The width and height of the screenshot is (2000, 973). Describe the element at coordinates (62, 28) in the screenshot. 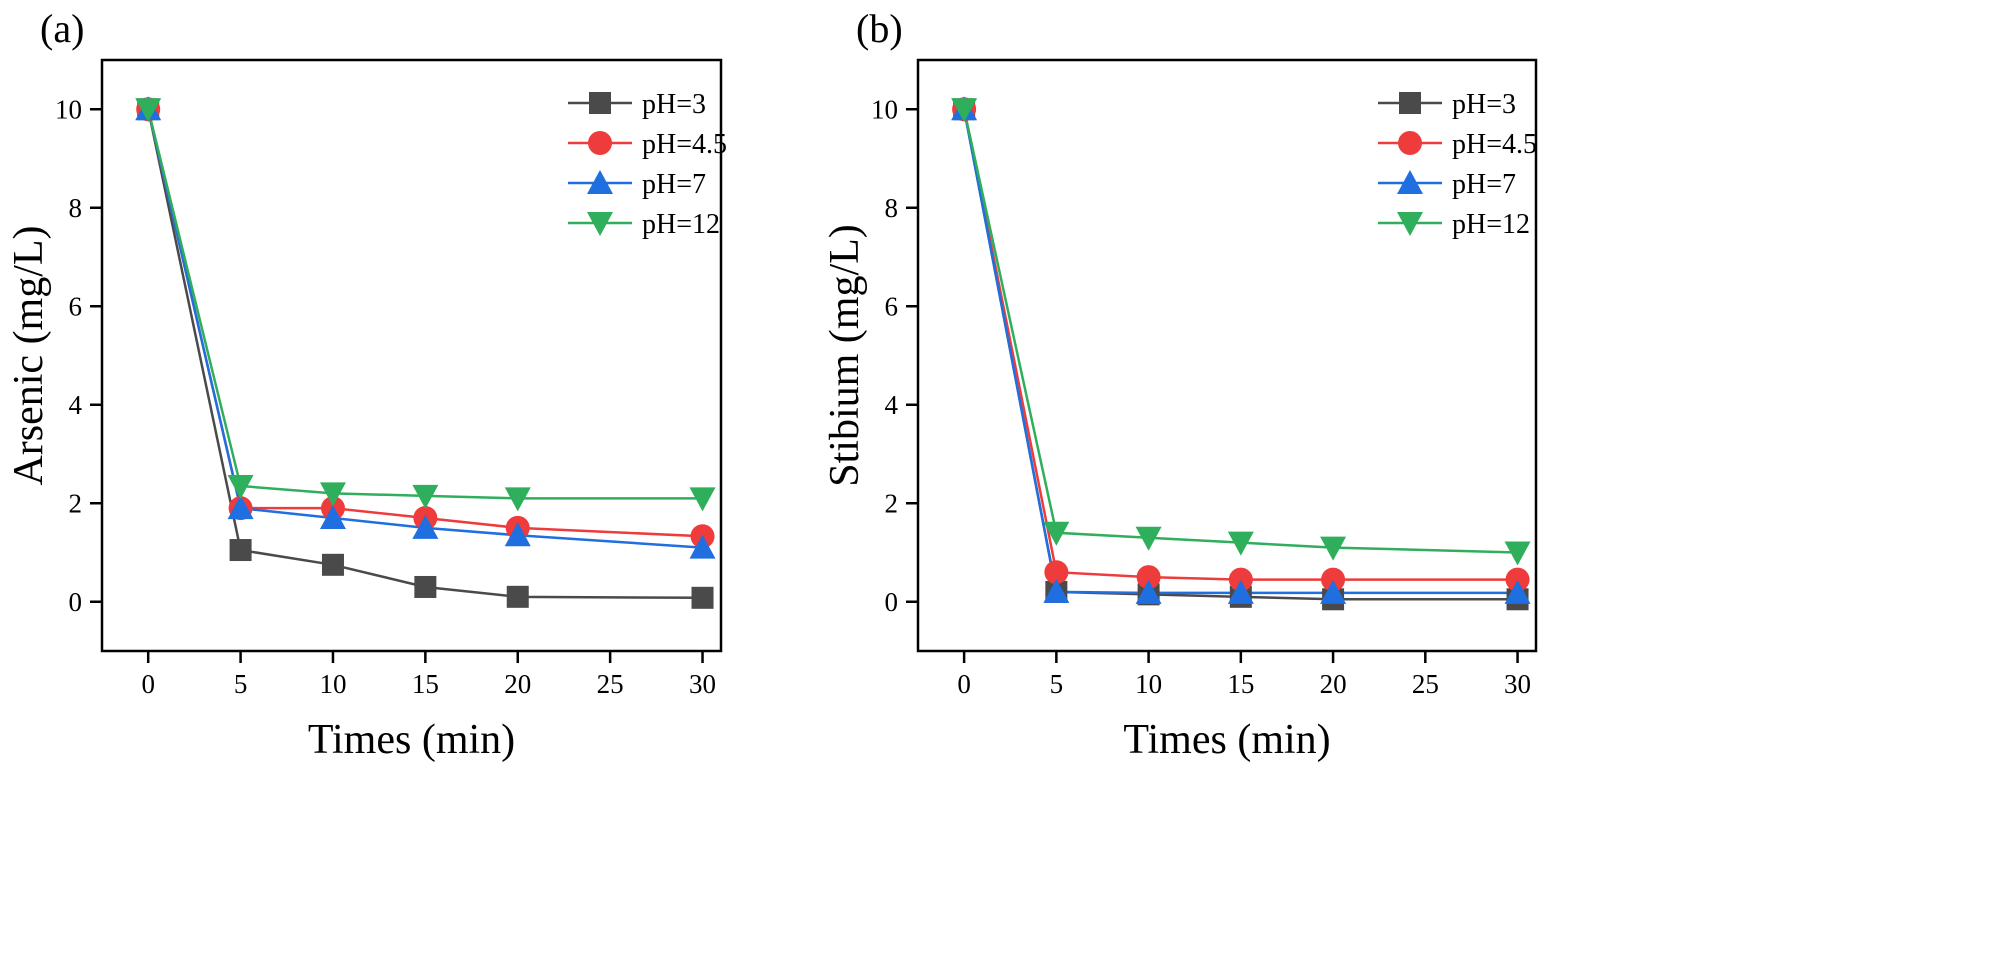

I see `panel-label: (a)` at that location.